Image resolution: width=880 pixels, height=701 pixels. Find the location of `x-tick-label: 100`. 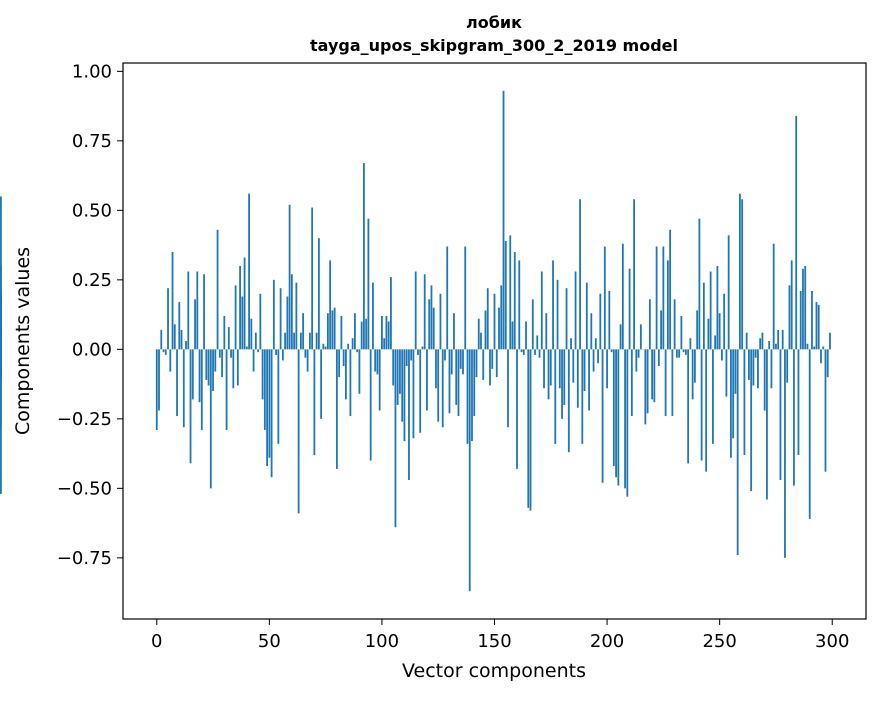

x-tick-label: 100 is located at coordinates (382, 641).